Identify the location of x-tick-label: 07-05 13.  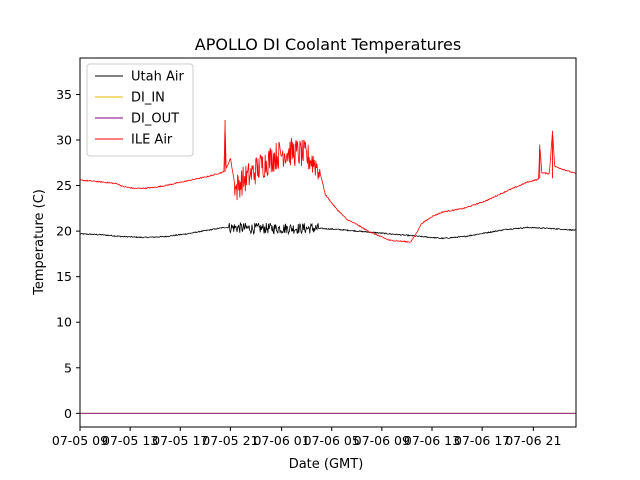
(130, 440).